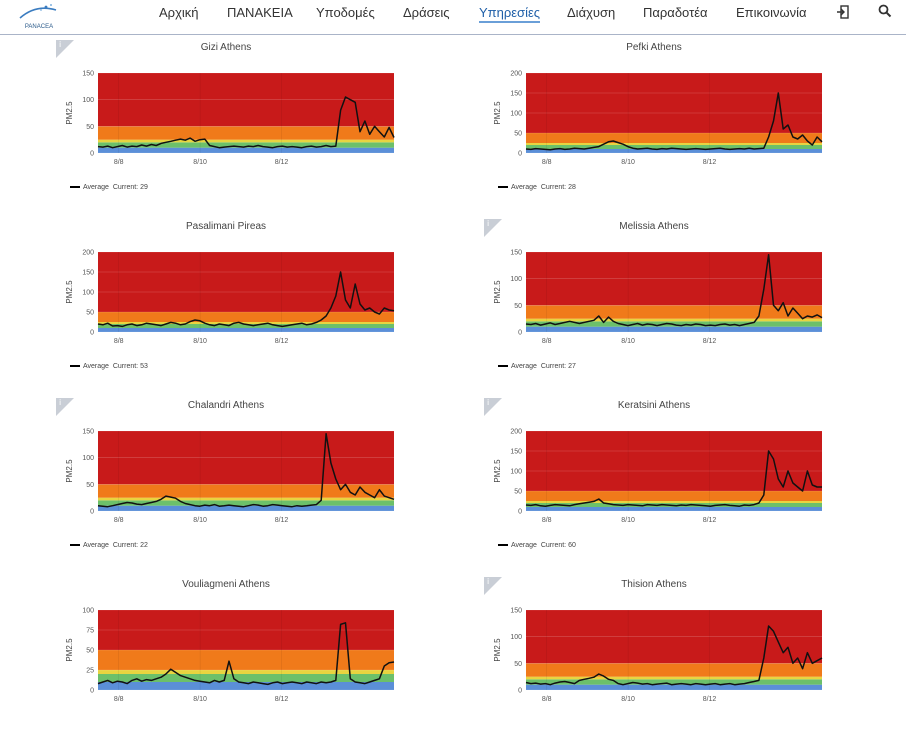  I want to click on nav-home: Αρχική, so click(179, 12).